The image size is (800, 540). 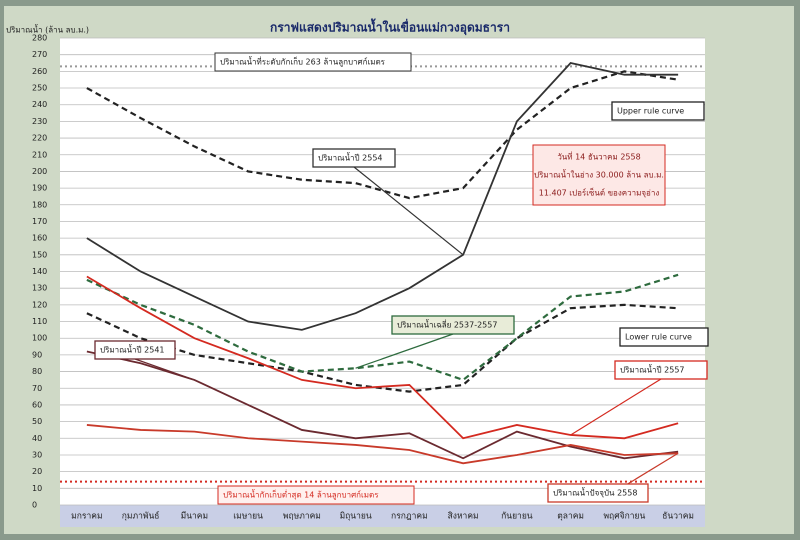 What do you see at coordinates (39, 238) in the screenshot?
I see `y-tick-label: 160` at bounding box center [39, 238].